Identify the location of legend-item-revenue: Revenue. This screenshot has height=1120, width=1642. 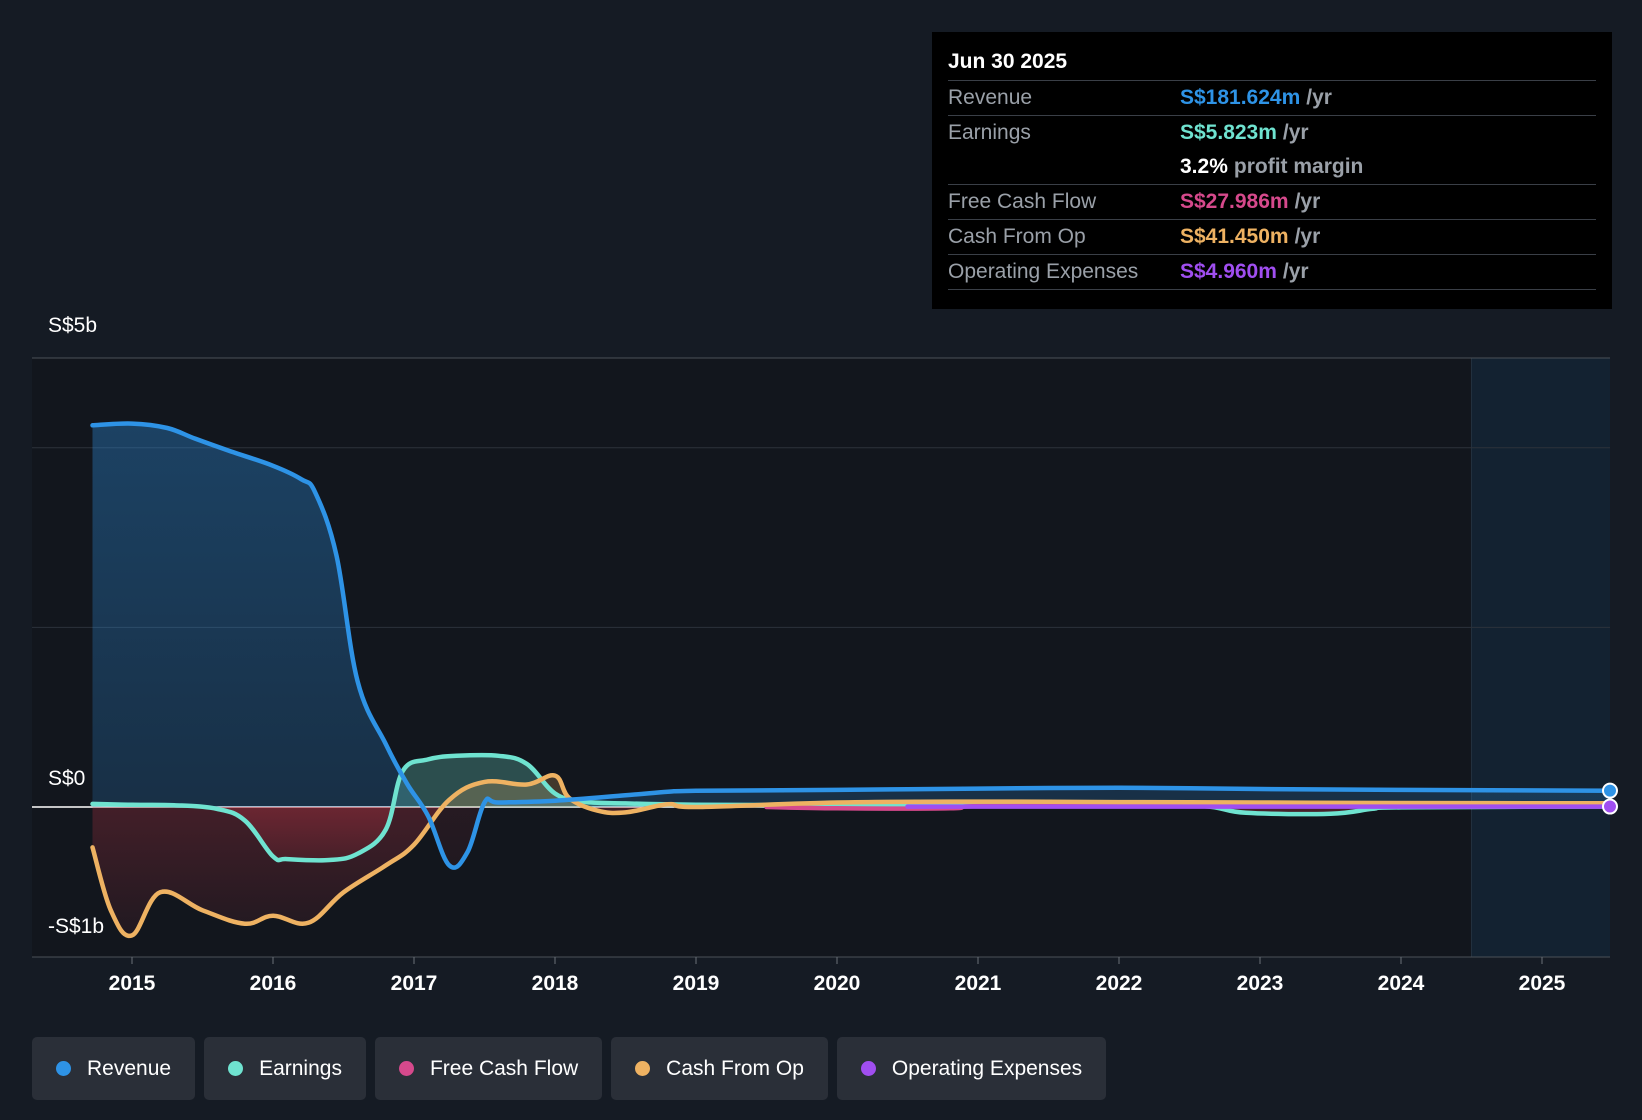
(114, 1068).